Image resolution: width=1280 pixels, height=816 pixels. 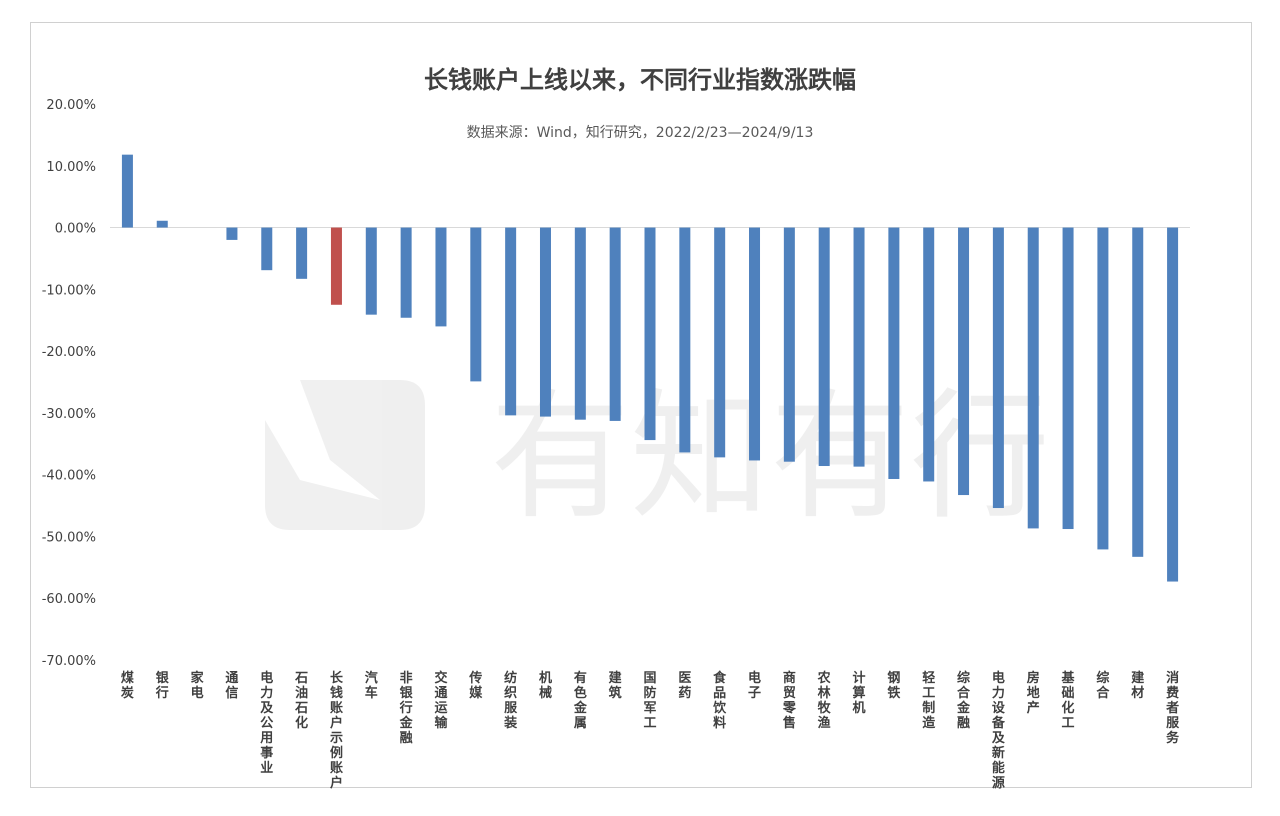 I want to click on x-tick-label: 房地产, so click(x=1033, y=693).